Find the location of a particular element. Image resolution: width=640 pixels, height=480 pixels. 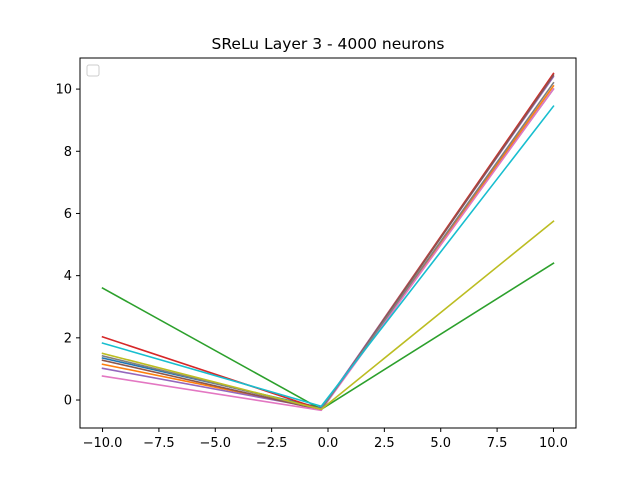

x-tick-label: 10.0 is located at coordinates (553, 443).